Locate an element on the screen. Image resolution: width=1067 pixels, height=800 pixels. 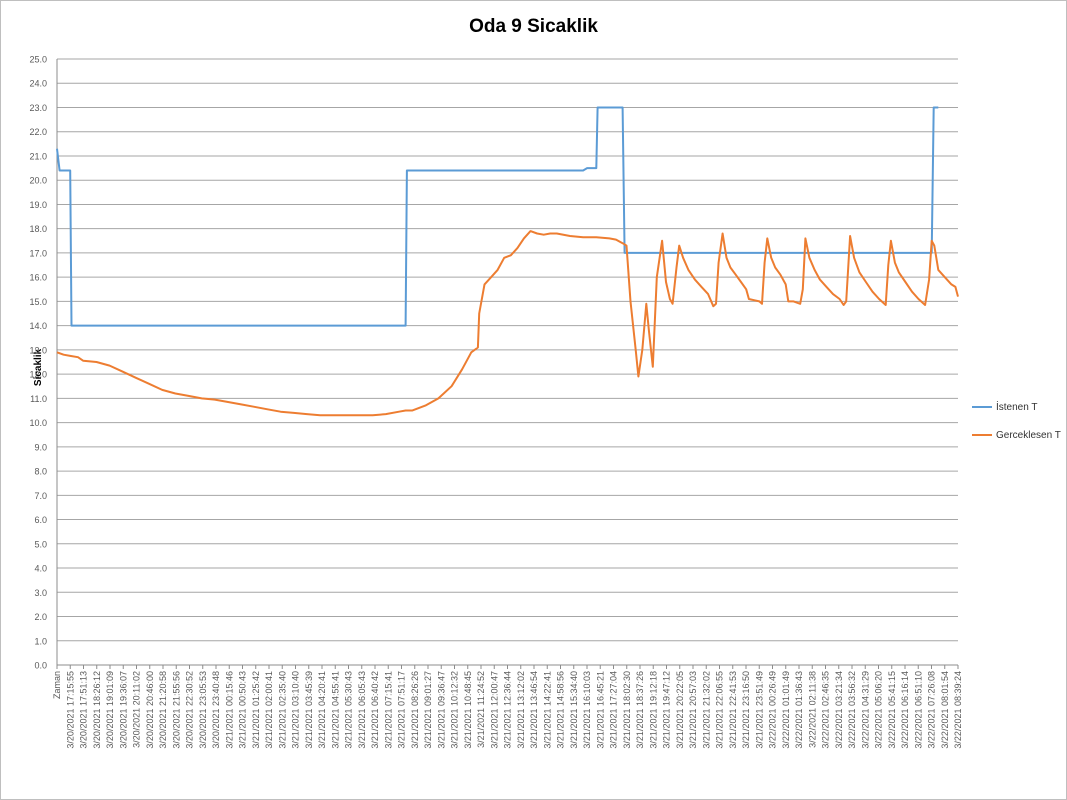
y-tick-label: 5.0 is located at coordinates (40, 544).